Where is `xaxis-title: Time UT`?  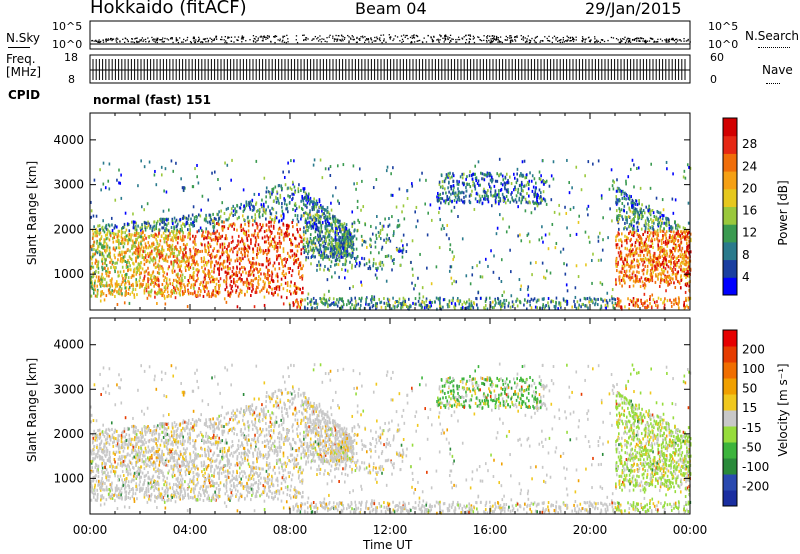
xaxis-title: Time UT is located at coordinates (388, 545).